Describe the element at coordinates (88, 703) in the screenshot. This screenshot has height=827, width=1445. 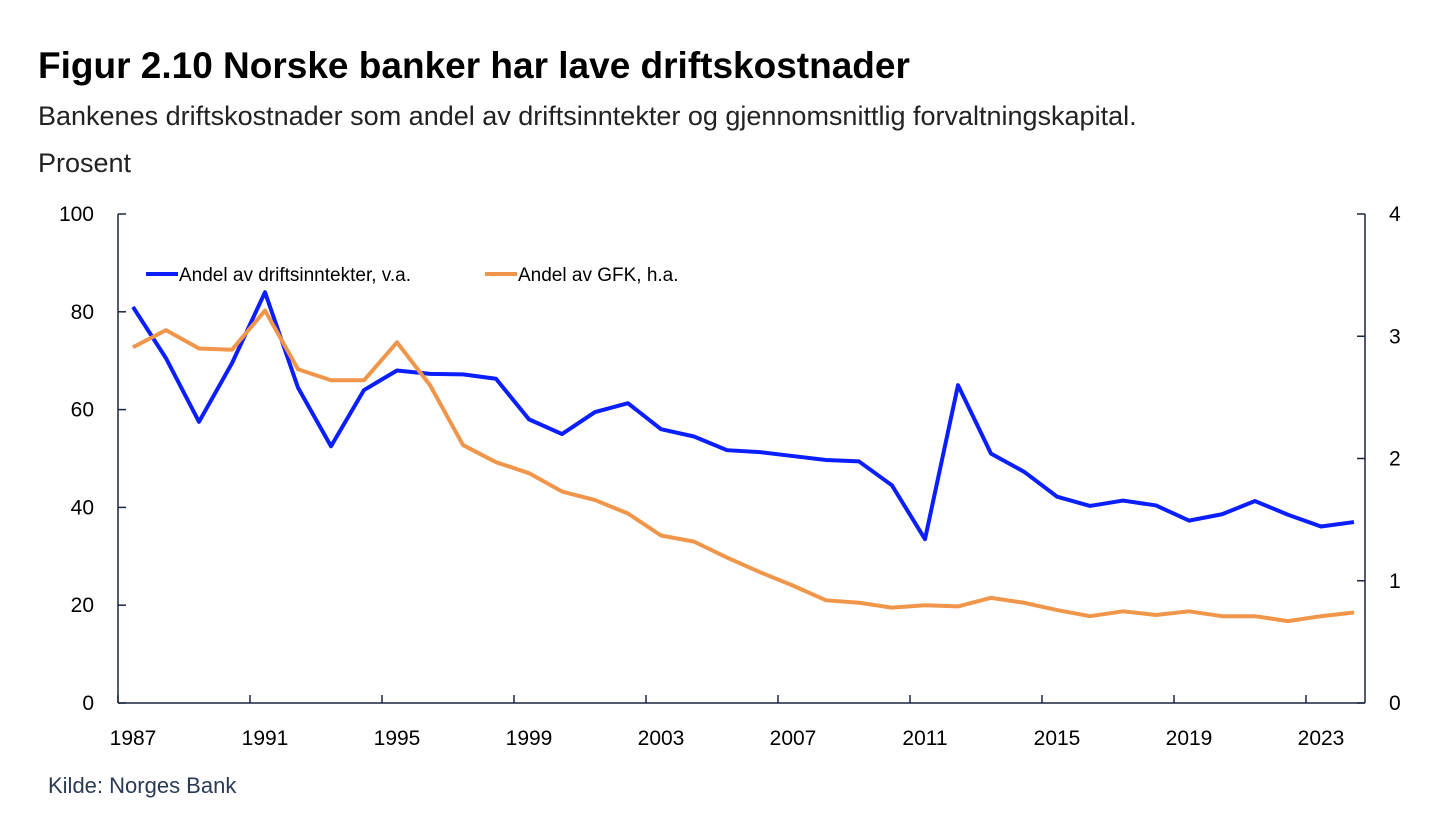
I see `left-tick-label: 0` at that location.